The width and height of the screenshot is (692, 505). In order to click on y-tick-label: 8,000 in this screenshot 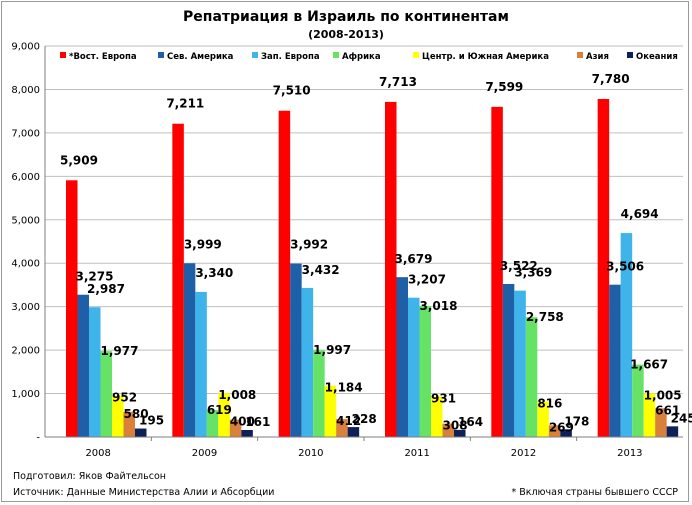, I will do `click(25, 90)`.